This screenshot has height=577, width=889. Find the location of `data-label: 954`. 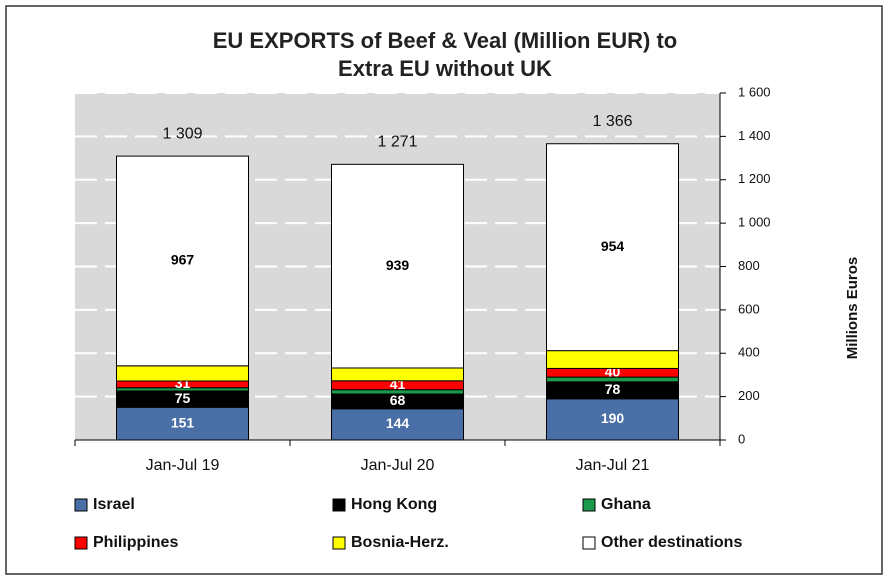

data-label: 954 is located at coordinates (613, 246).